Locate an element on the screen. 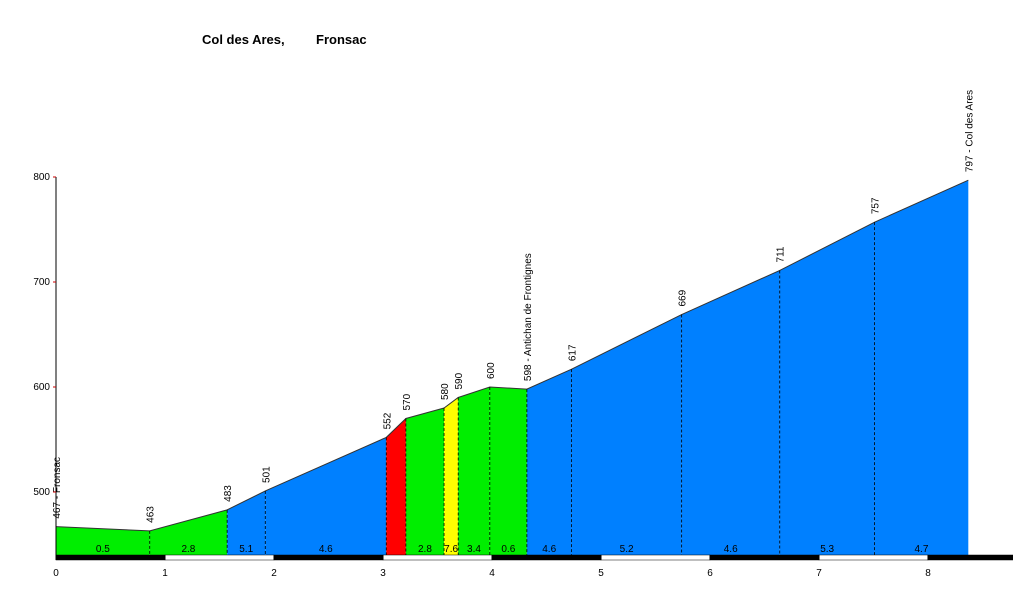  point-label: 552 is located at coordinates (387, 420).